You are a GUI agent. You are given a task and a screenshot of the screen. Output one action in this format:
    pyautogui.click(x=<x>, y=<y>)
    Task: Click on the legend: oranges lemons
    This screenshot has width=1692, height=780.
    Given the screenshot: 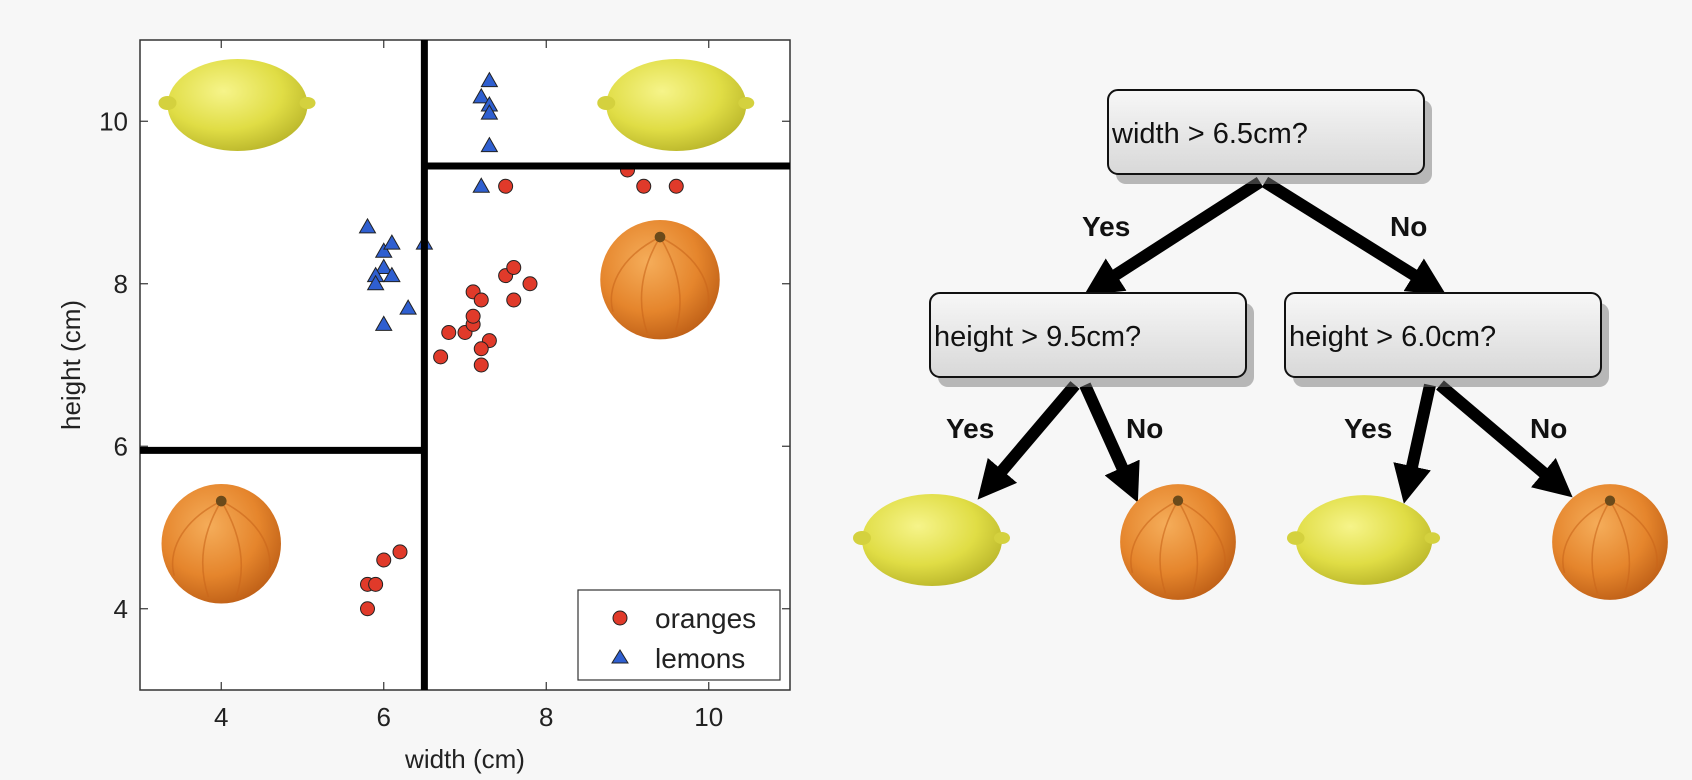 What is the action you would take?
    pyautogui.click(x=679, y=635)
    